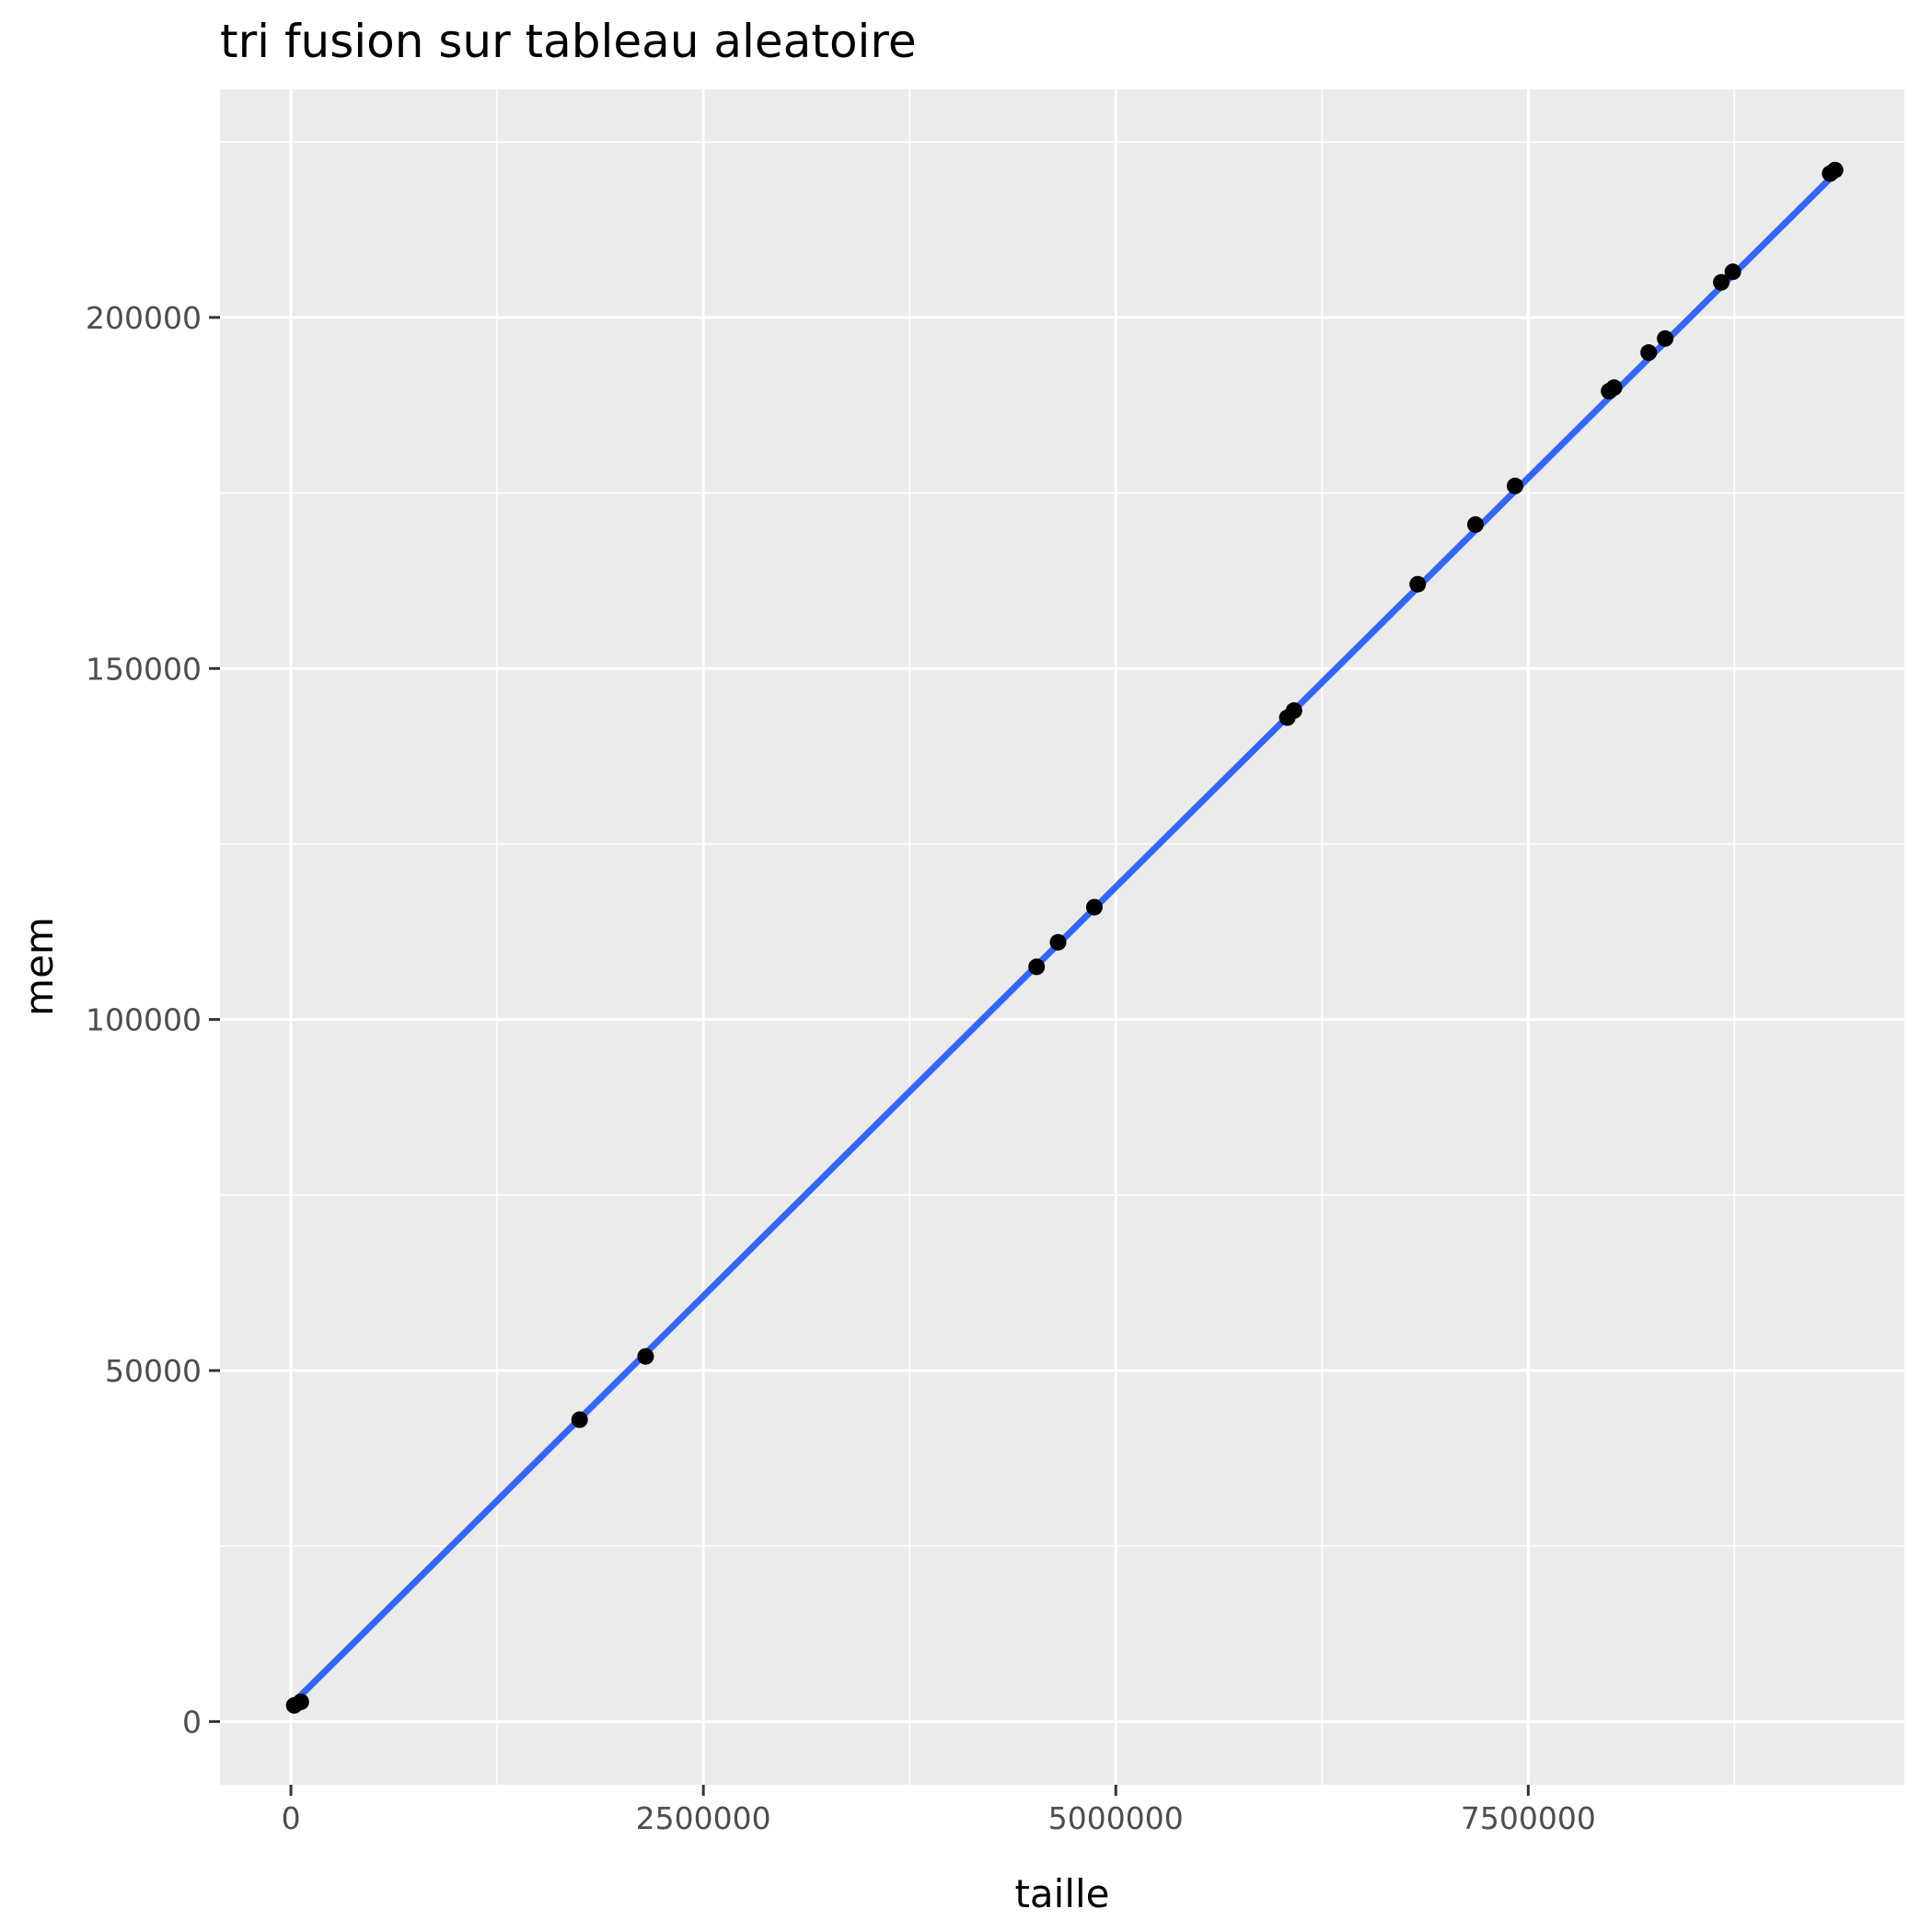  I want to click on y-tick-label-0: 0, so click(192, 1722).